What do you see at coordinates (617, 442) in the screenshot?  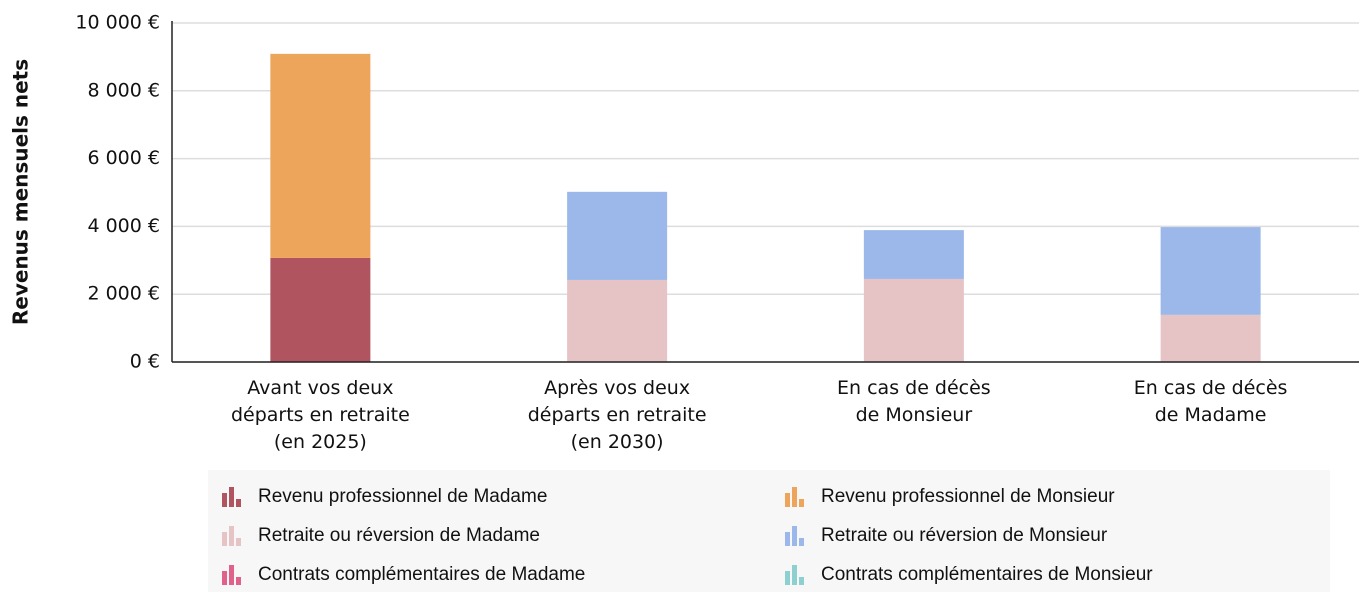 I see `x-tick-label-line: (en 2030)` at bounding box center [617, 442].